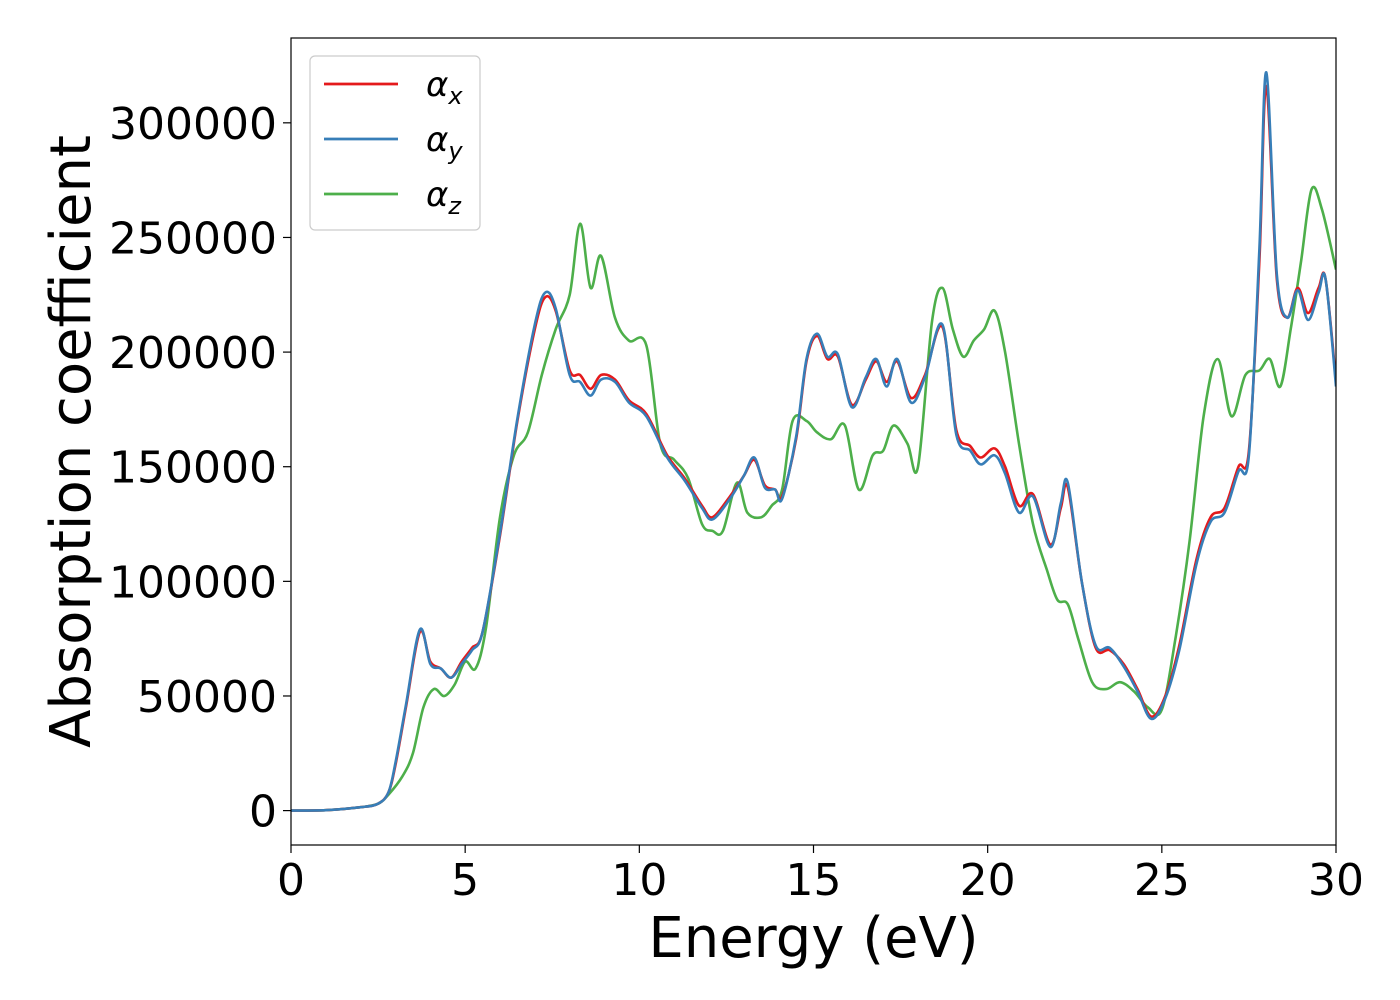  I want to click on x-tick-label: 30, so click(1336, 880).